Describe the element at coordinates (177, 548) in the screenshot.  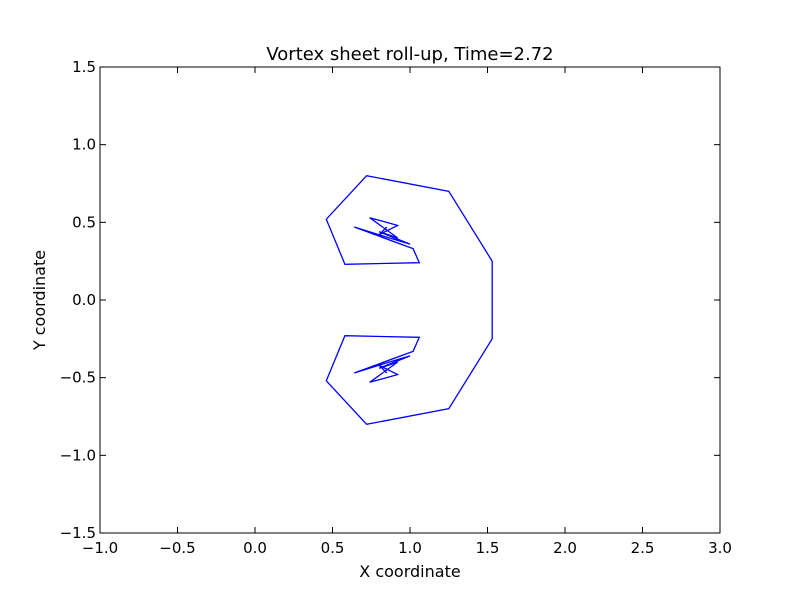
I see `x-tick-label: −0.5` at that location.